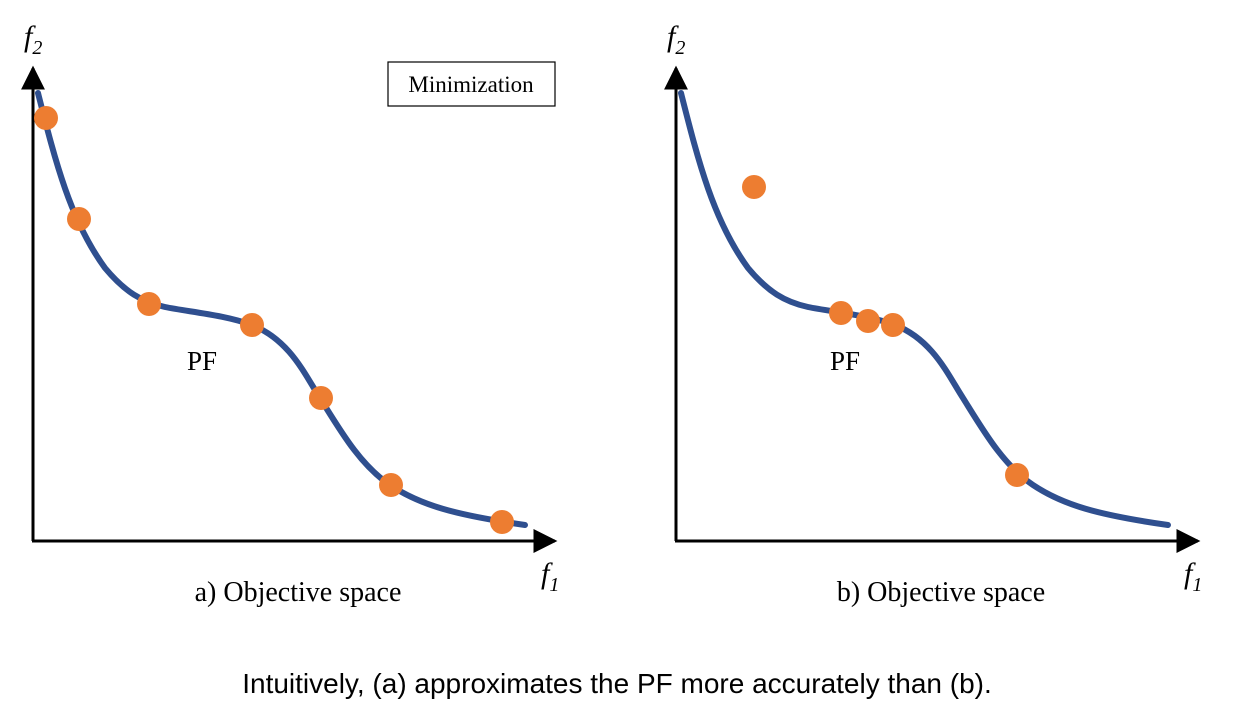 The height and width of the screenshot is (717, 1235). I want to click on minimization-label: Minimization, so click(471, 84).